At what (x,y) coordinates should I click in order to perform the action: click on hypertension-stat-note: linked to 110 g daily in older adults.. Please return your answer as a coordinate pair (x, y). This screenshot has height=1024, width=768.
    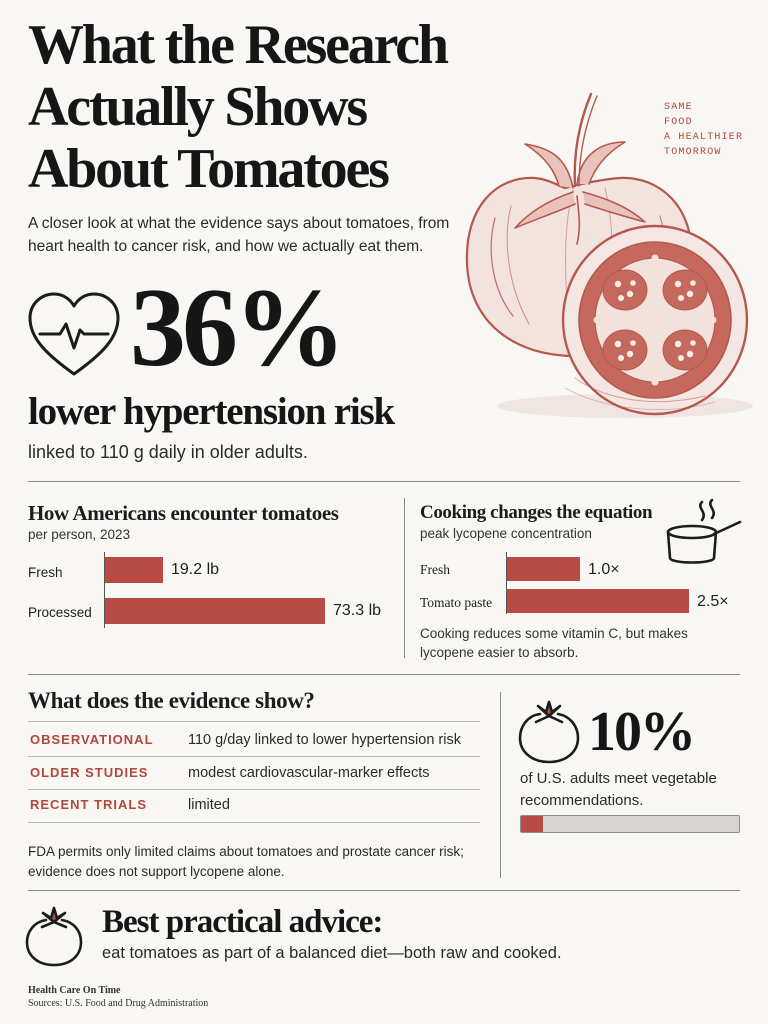
    Looking at the image, I should click on (168, 452).